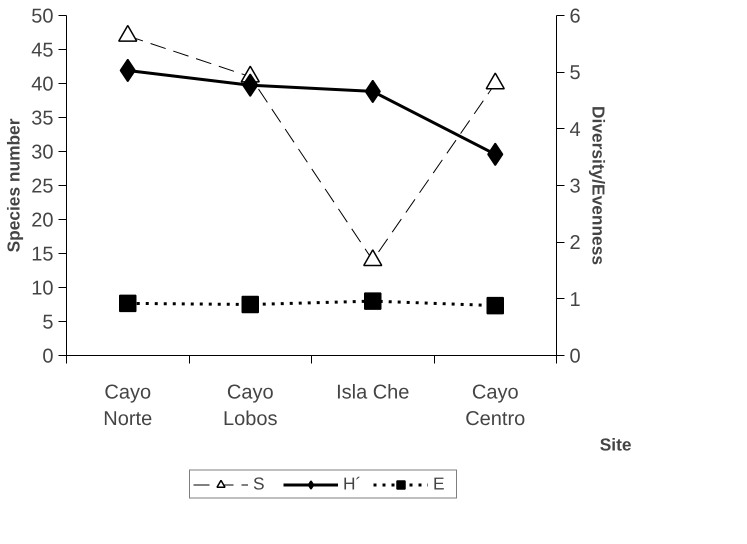  Describe the element at coordinates (575, 357) in the screenshot. I see `y2-tick-label: 0` at that location.